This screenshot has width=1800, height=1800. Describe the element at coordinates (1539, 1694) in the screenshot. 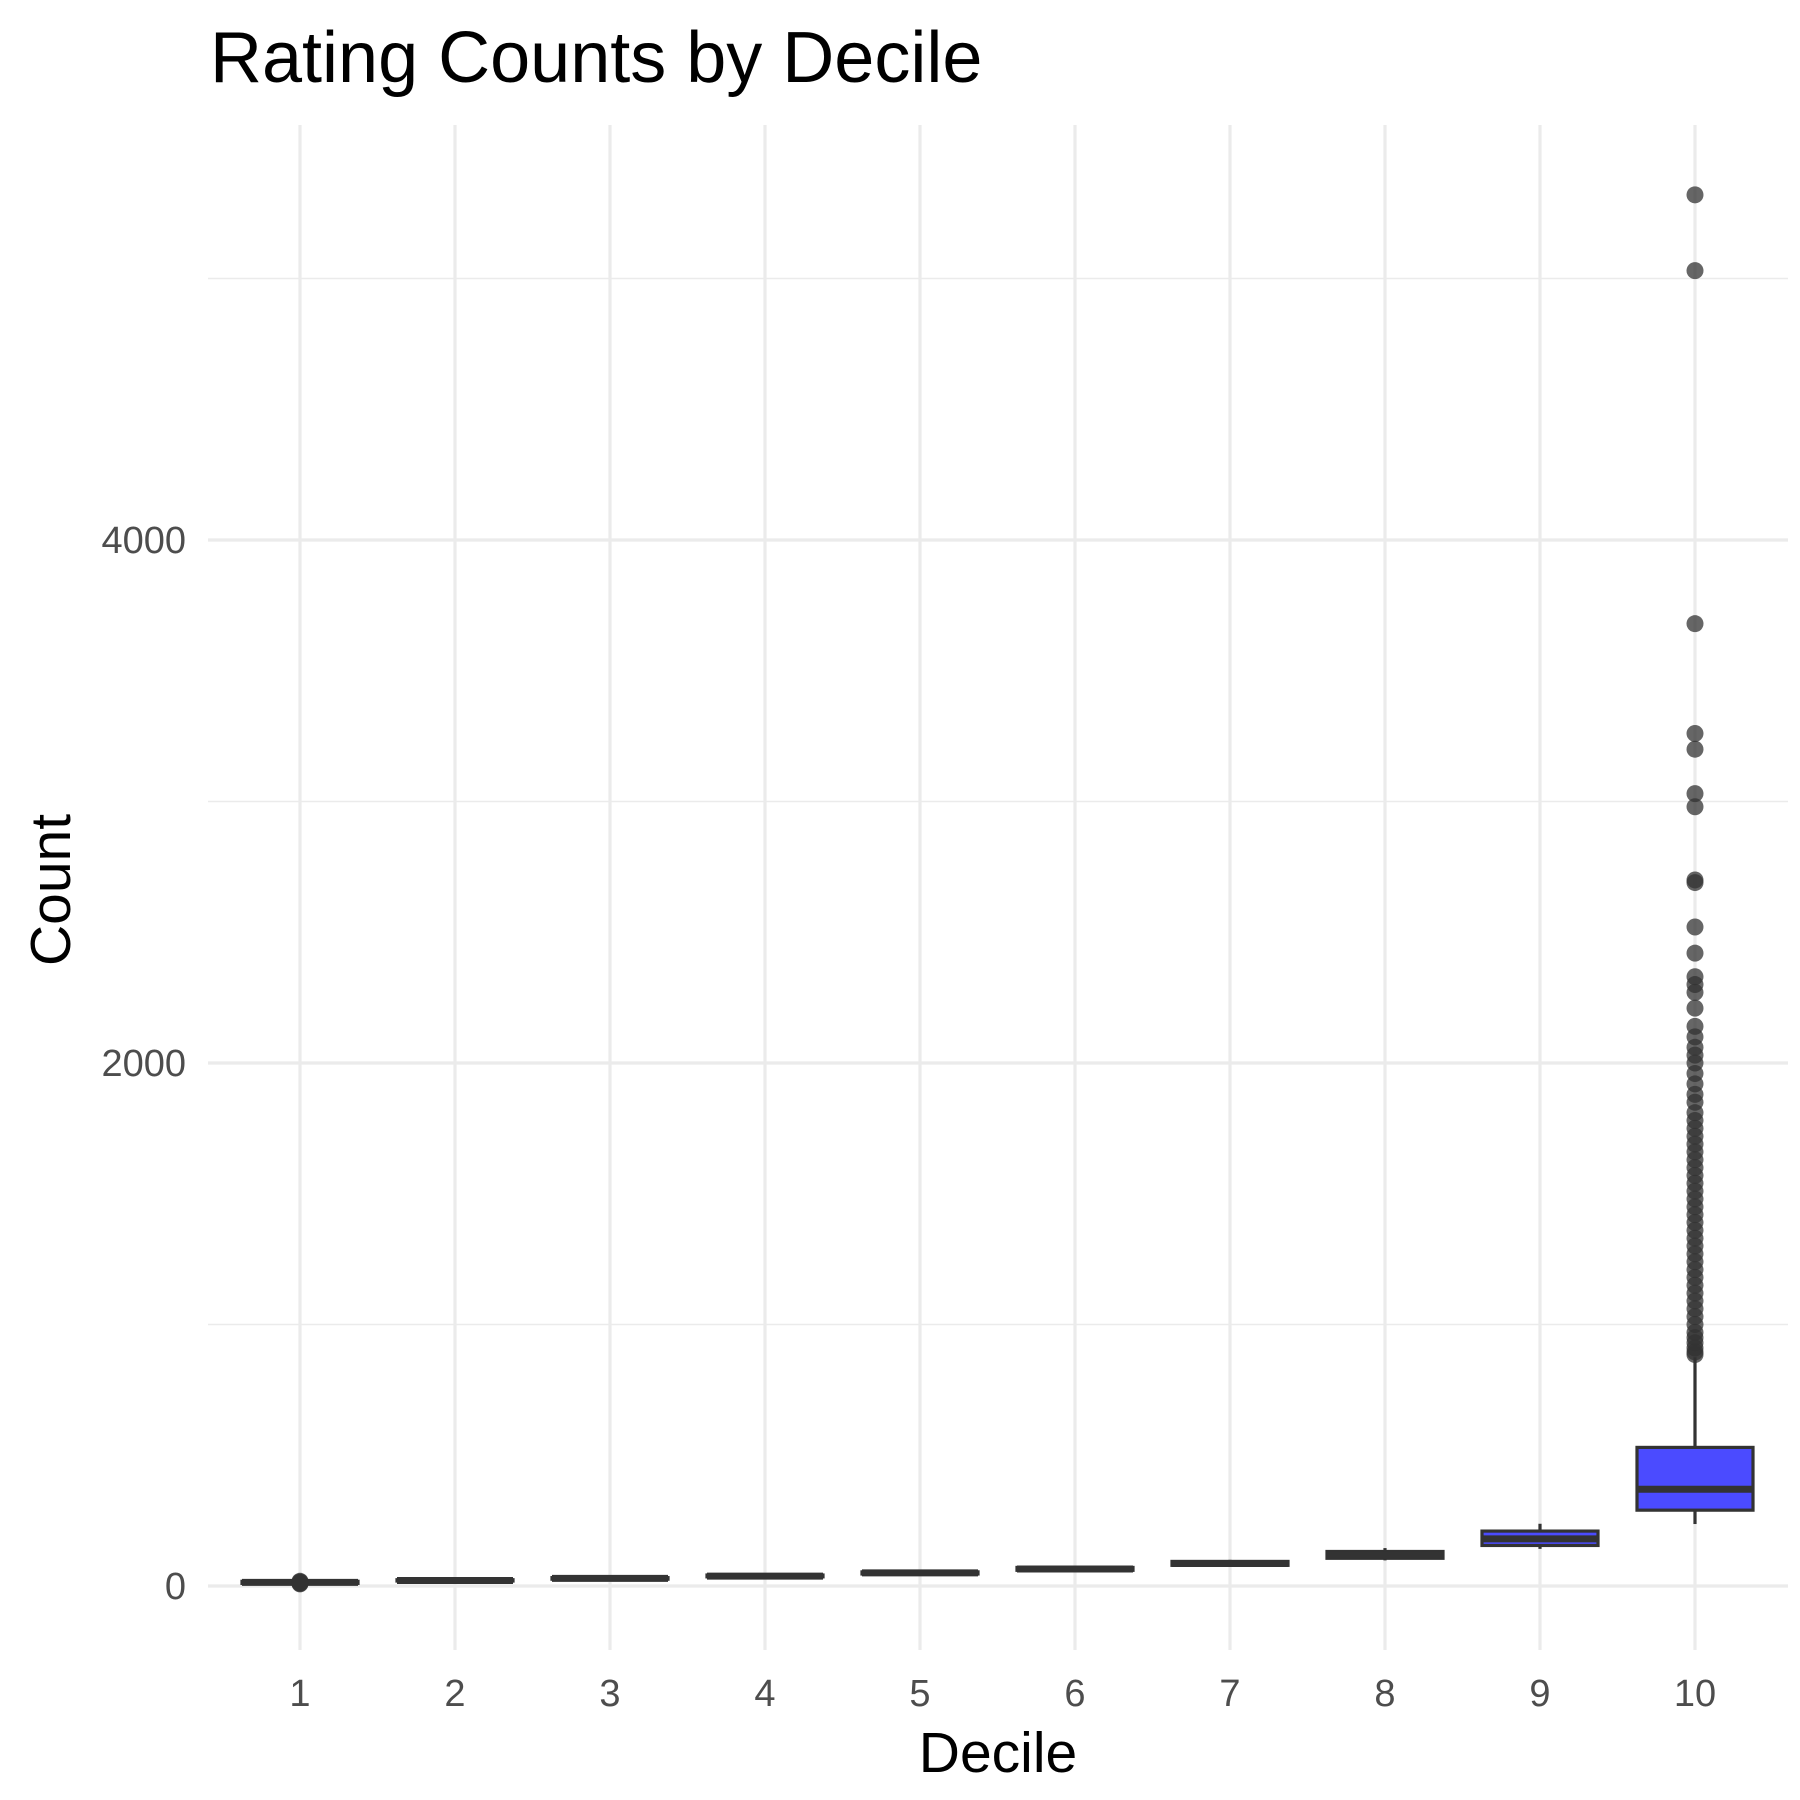

I see `x-tick-label: 9` at that location.